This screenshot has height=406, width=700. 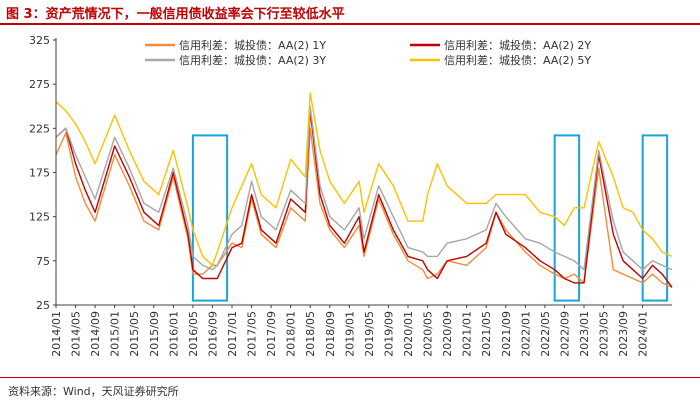 I want to click on x-tick-label: 2017/09, so click(x=271, y=334).